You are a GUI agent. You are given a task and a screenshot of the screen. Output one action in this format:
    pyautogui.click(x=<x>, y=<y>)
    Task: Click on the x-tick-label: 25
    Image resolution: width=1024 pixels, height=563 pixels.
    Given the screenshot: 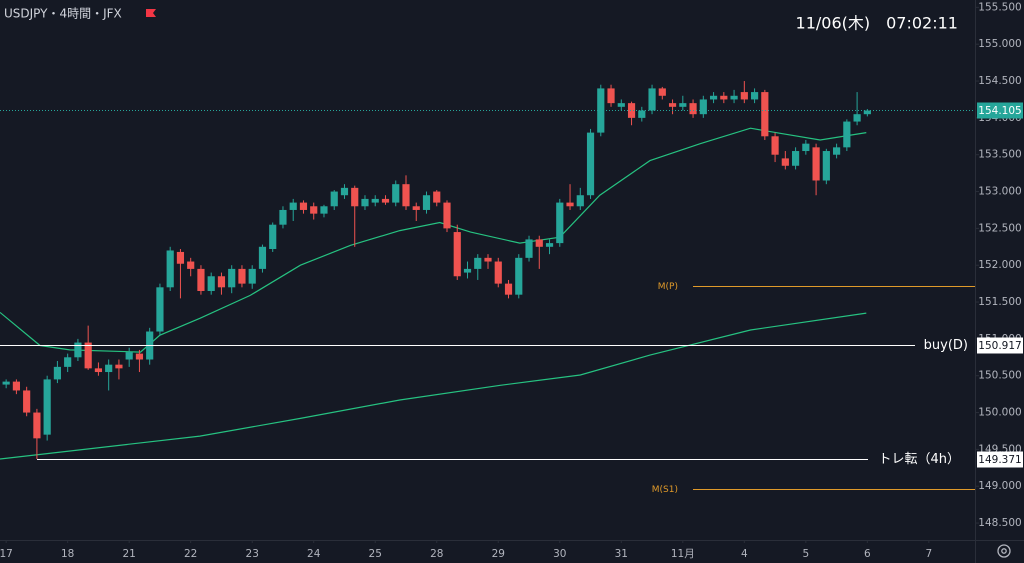 What is the action you would take?
    pyautogui.click(x=375, y=554)
    